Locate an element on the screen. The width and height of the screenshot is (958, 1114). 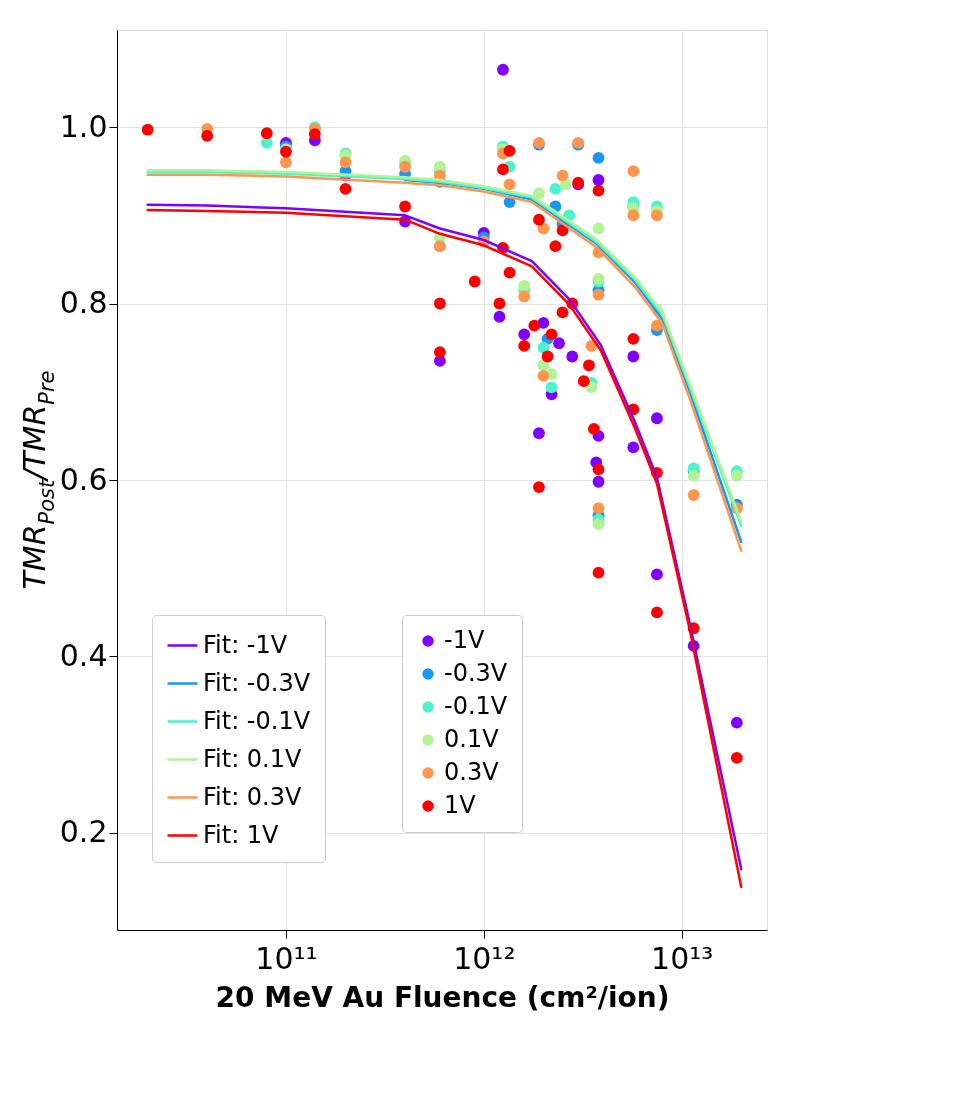
legend-label: 1V is located at coordinates (460, 805).